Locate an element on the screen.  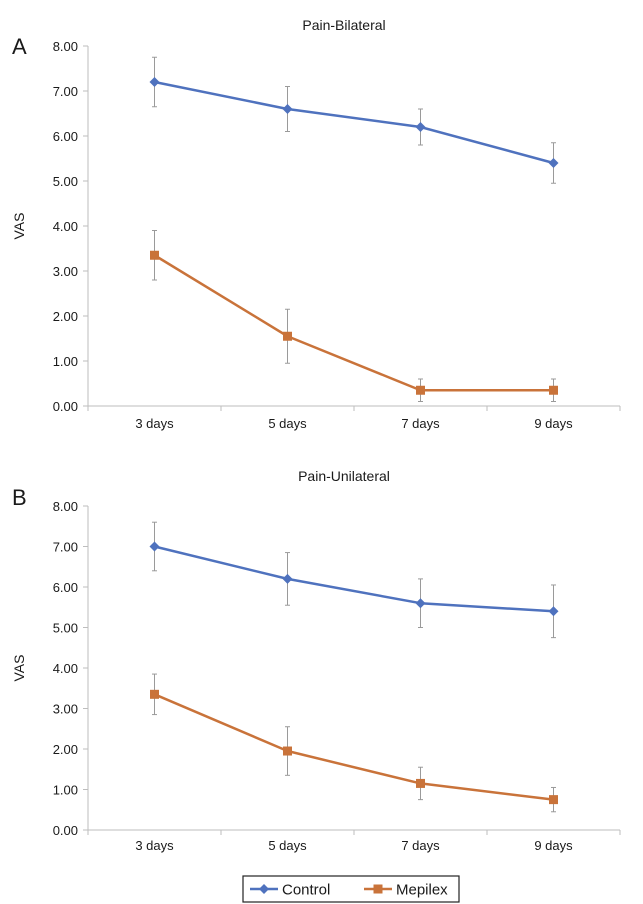
legend-entry-control: Control is located at coordinates (290, 890).